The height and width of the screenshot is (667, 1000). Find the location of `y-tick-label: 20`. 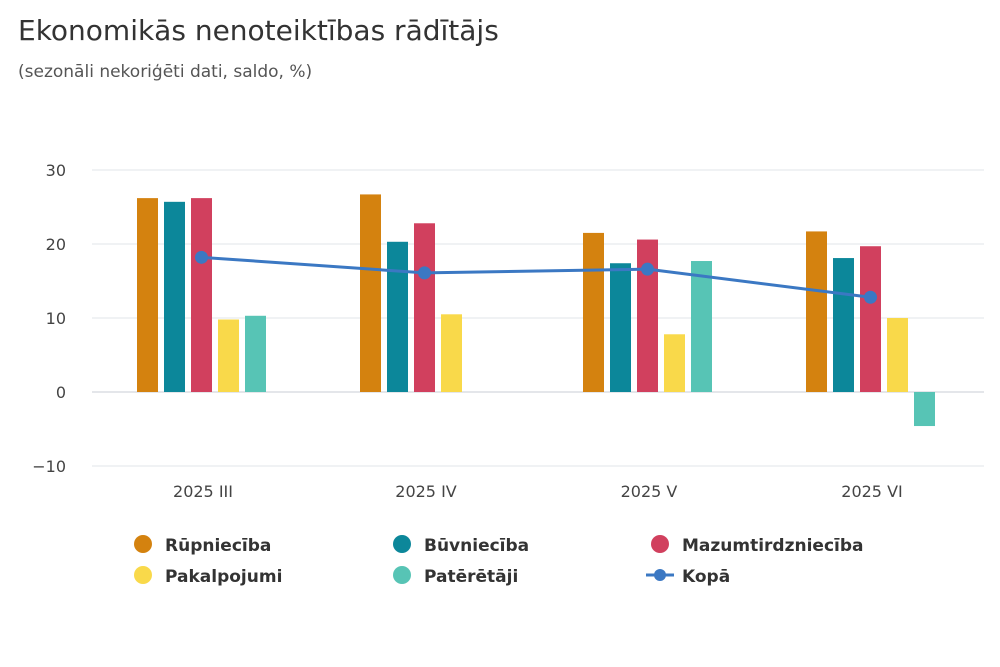

y-tick-label: 20 is located at coordinates (56, 244).